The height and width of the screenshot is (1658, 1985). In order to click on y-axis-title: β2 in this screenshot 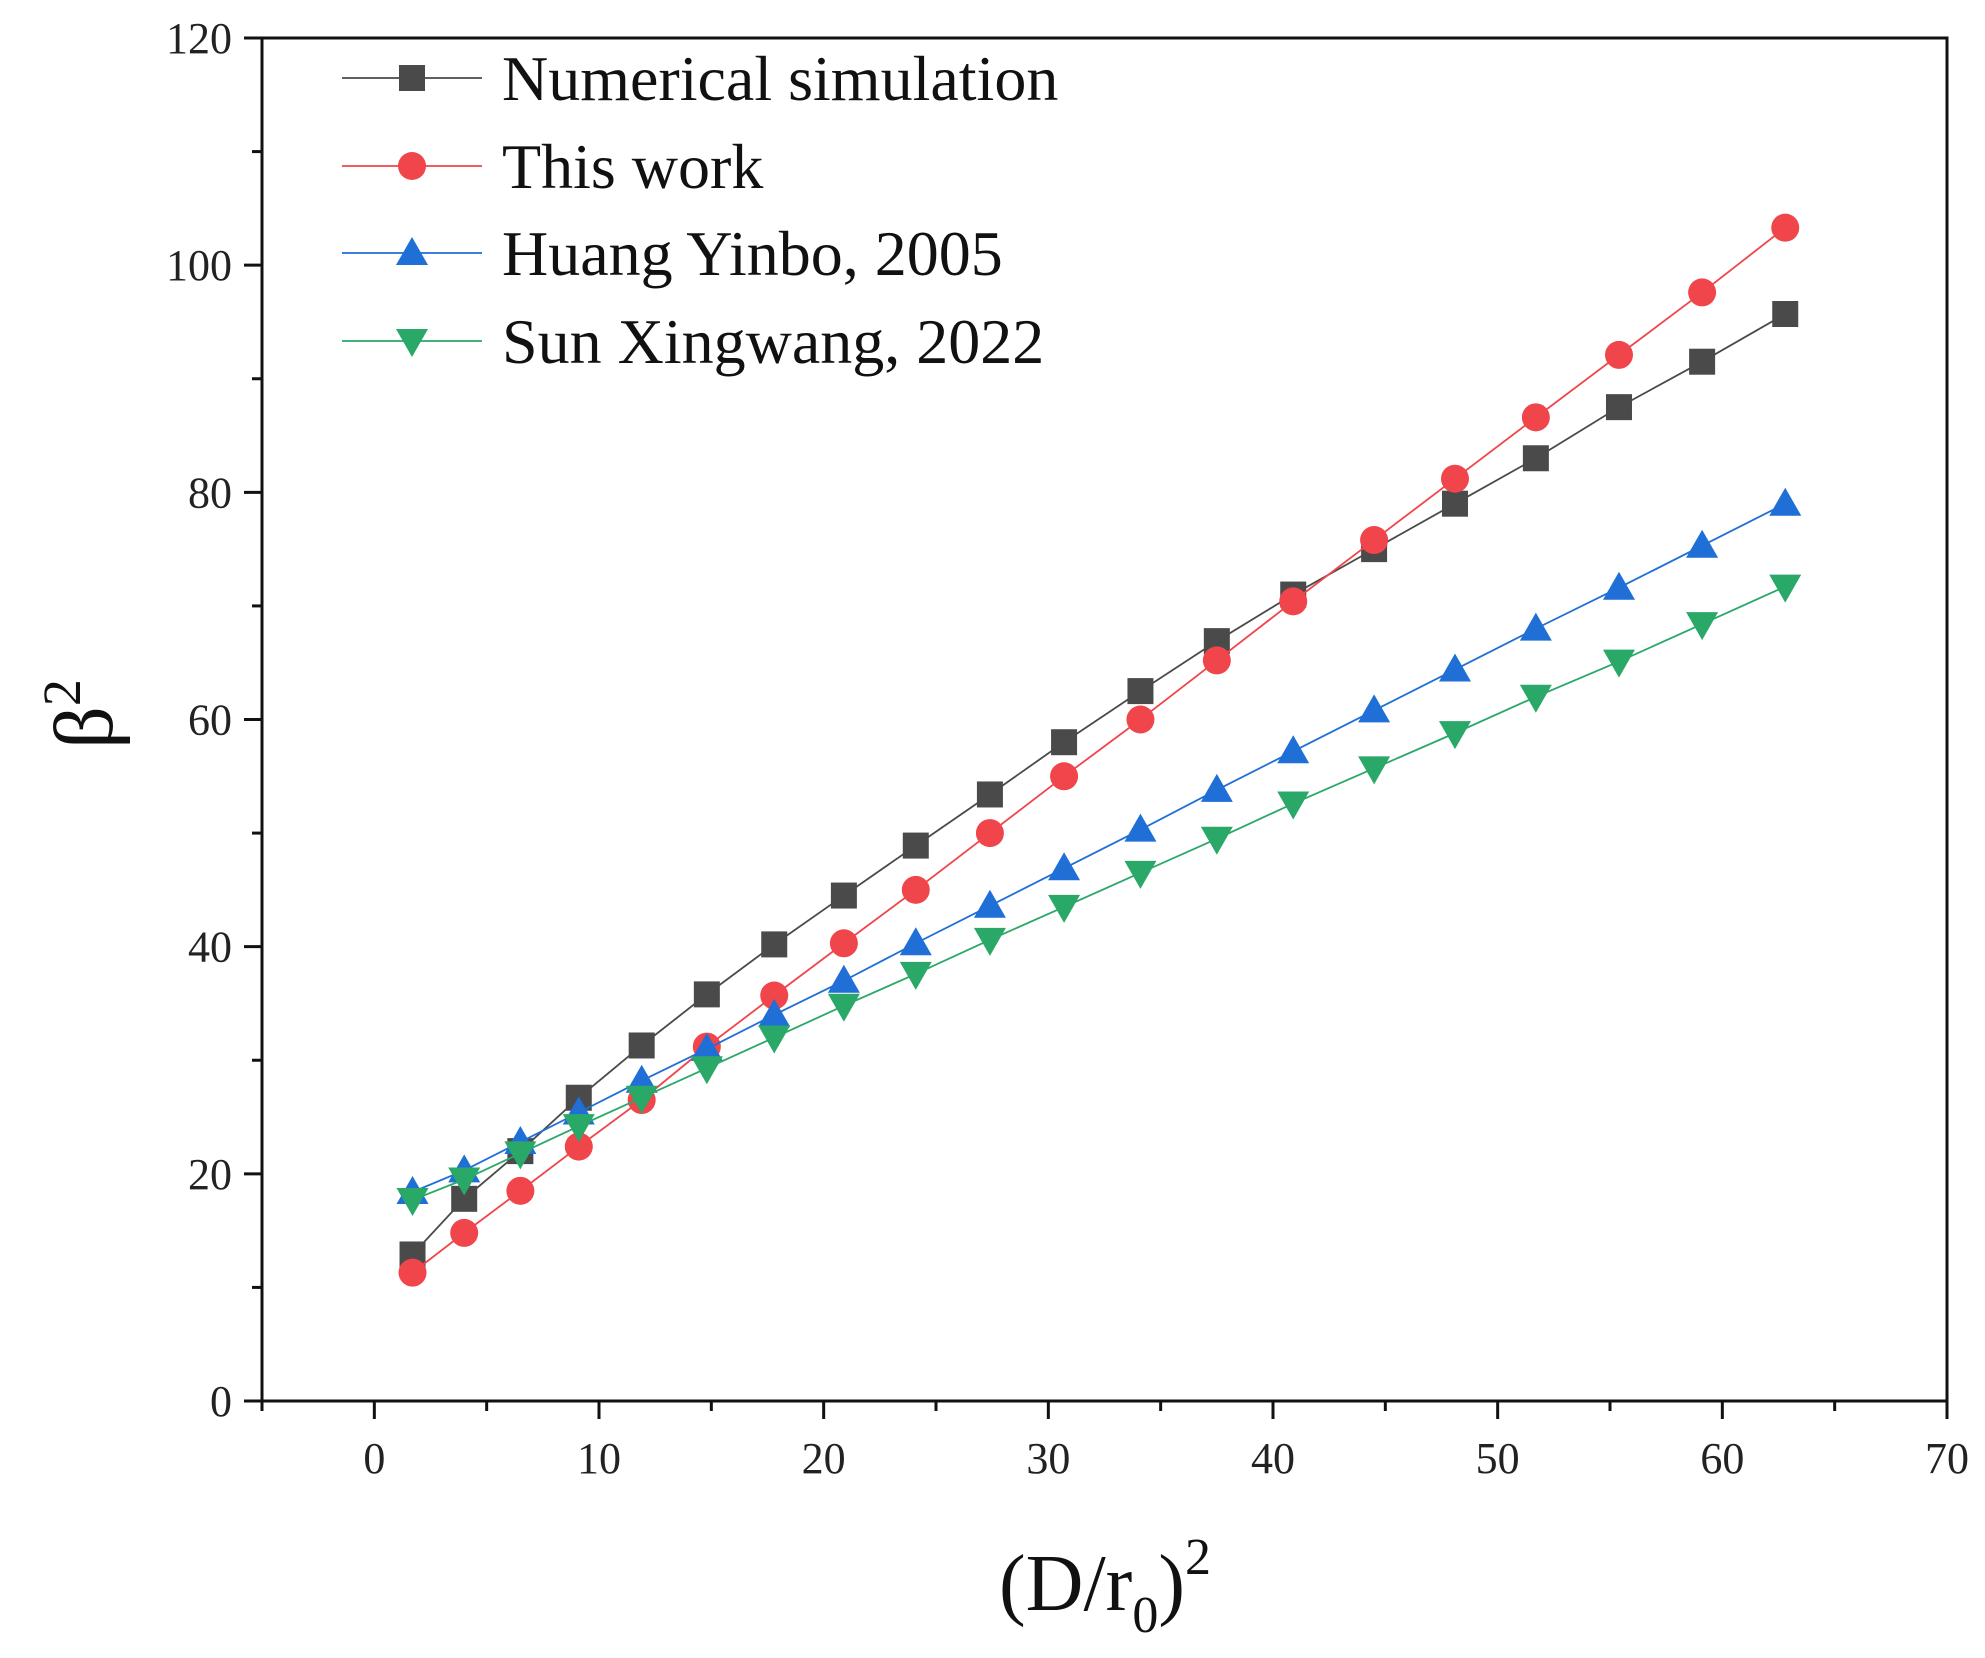, I will do `click(81, 714)`.